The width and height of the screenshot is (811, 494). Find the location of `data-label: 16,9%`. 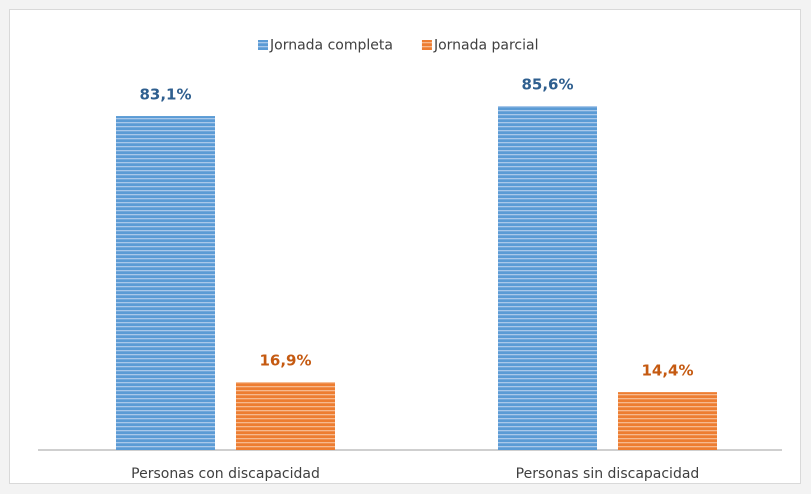

data-label: 16,9% is located at coordinates (285, 361).